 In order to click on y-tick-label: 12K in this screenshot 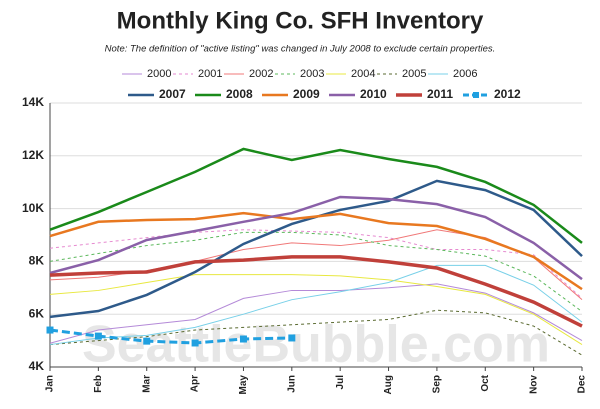, I will do `click(33, 155)`.